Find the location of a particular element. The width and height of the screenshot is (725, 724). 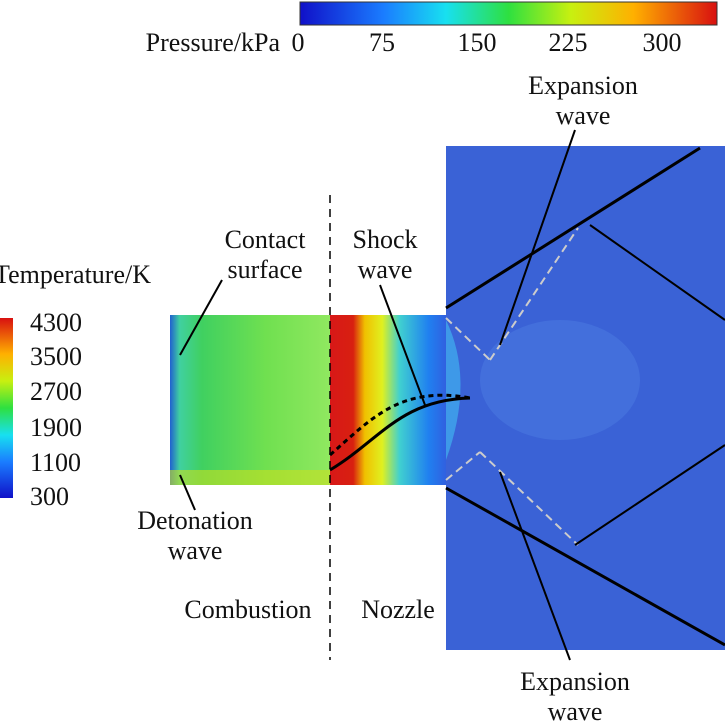

tick-label: 4300 is located at coordinates (56, 322).